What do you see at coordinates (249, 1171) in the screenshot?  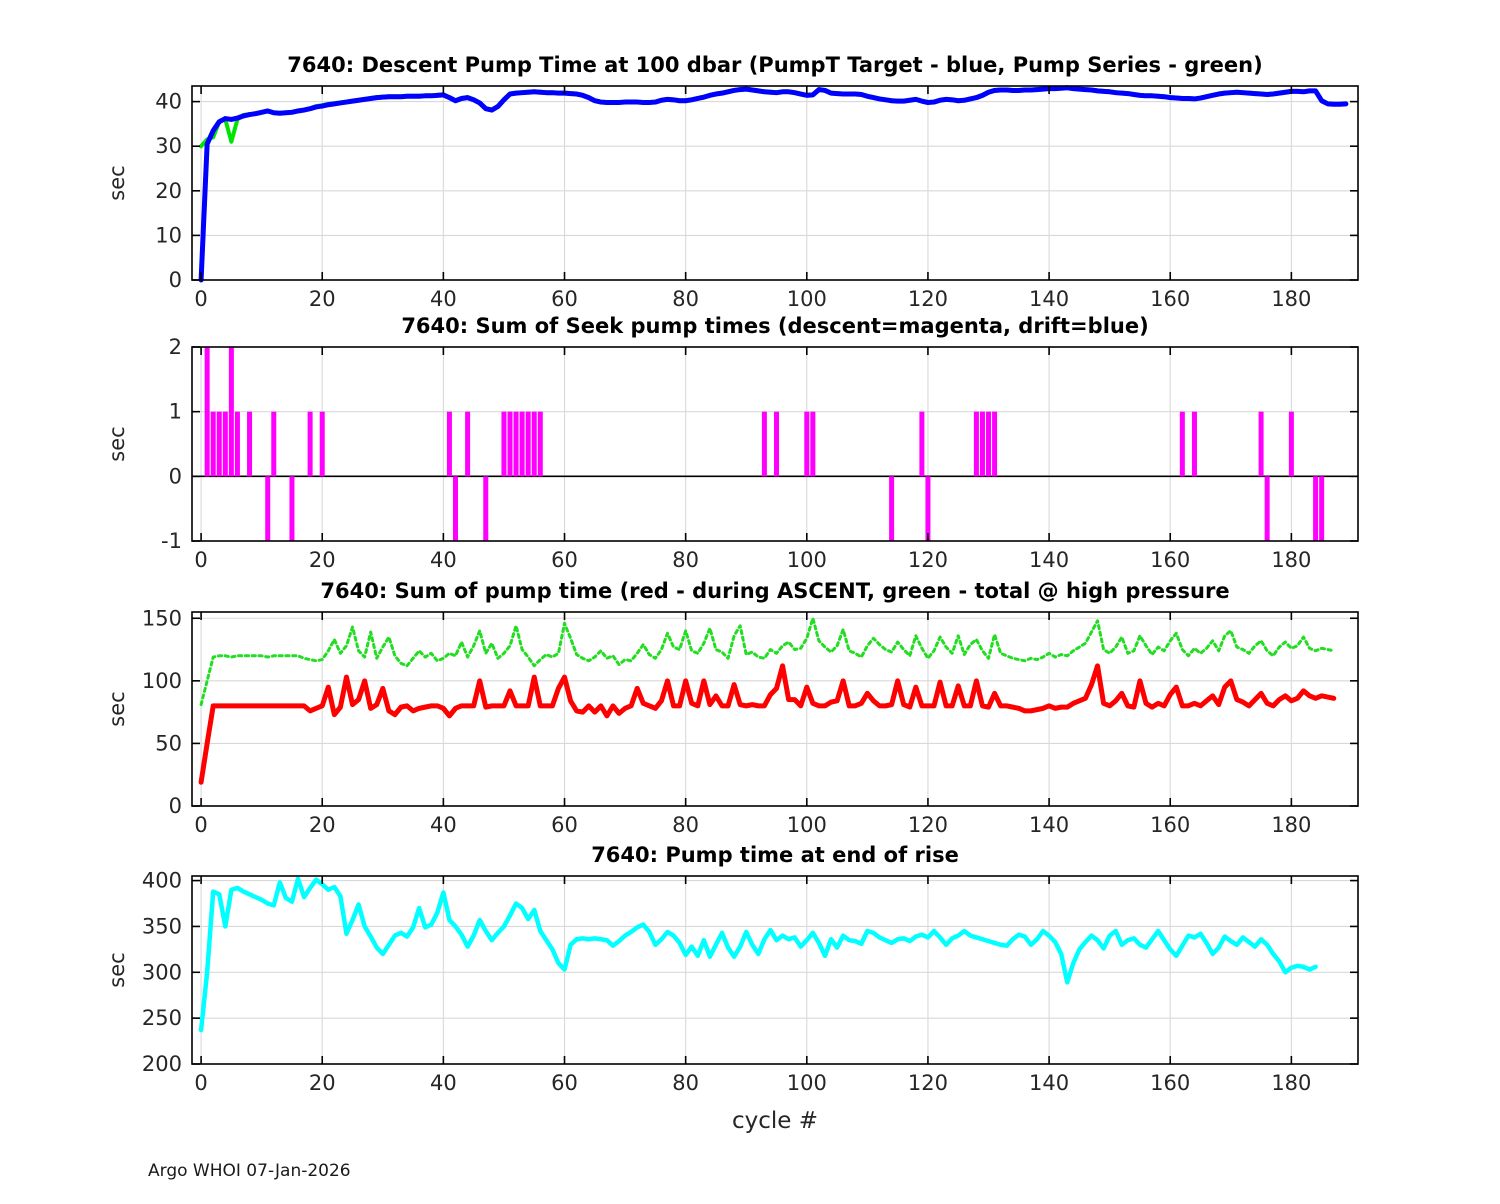 I see `footer-credit: Argo WHOI 07-Jan-2026` at bounding box center [249, 1171].